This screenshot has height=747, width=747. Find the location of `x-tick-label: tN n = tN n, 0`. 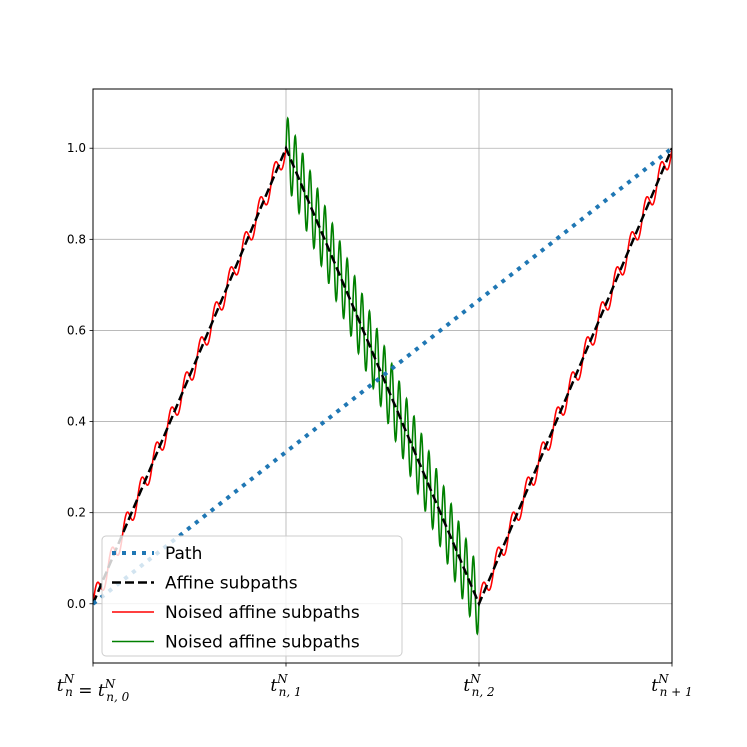

x-tick-label: tN n = tN n, 0 is located at coordinates (93, 688).